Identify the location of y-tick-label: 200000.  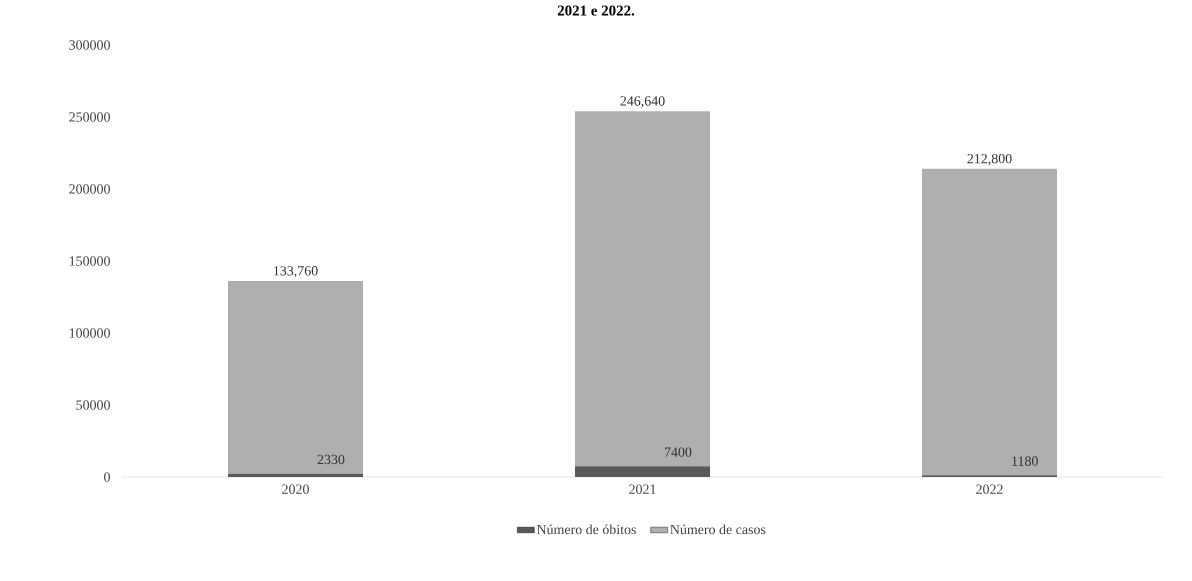
(89, 189).